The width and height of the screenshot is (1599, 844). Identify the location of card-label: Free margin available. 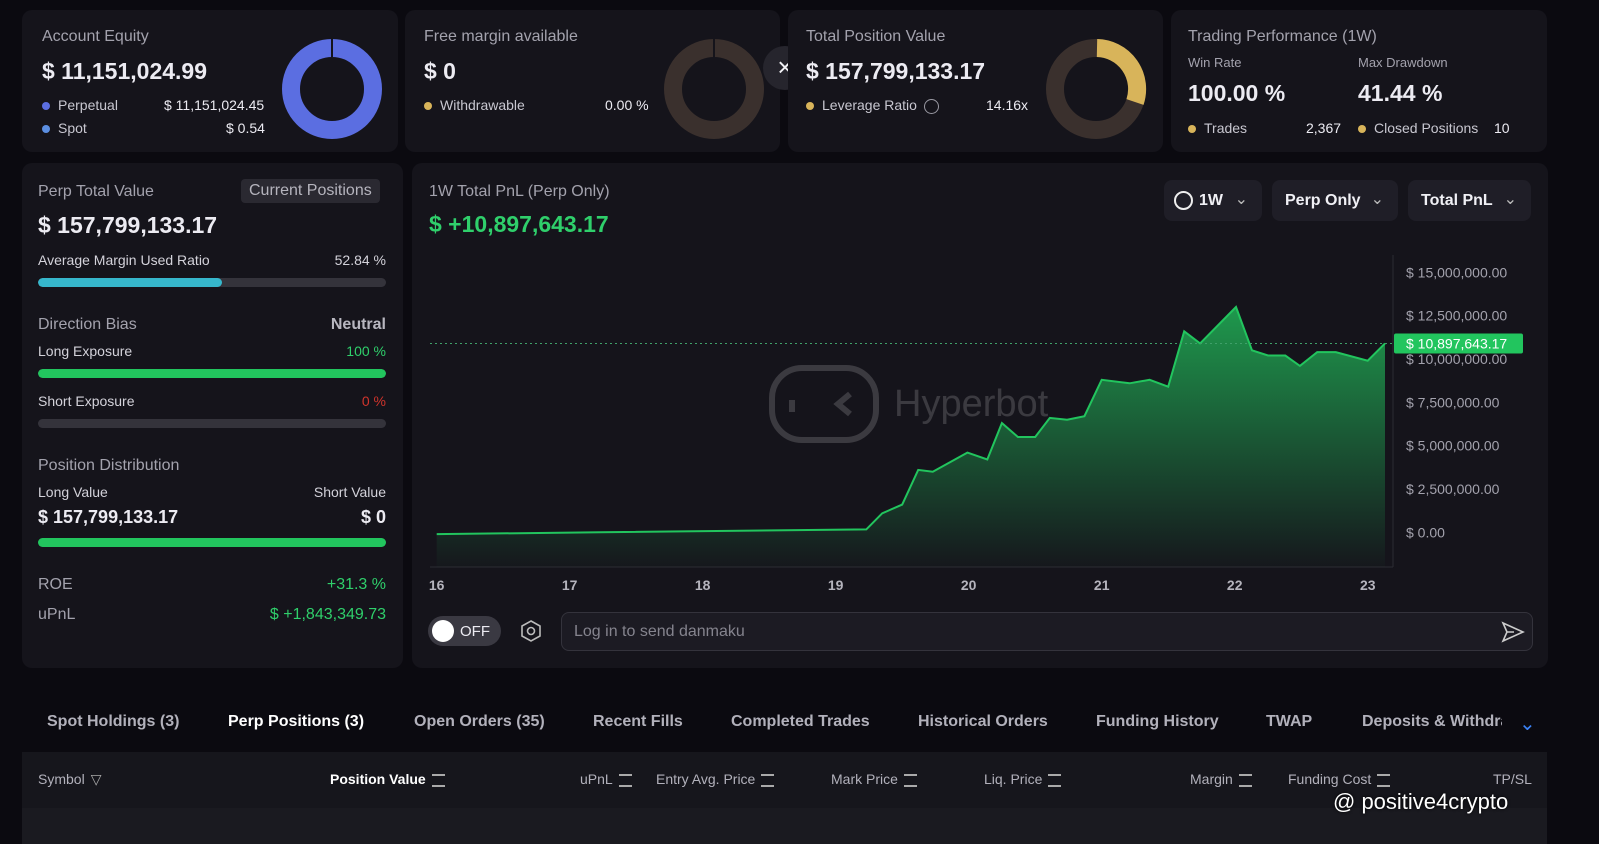
(501, 36).